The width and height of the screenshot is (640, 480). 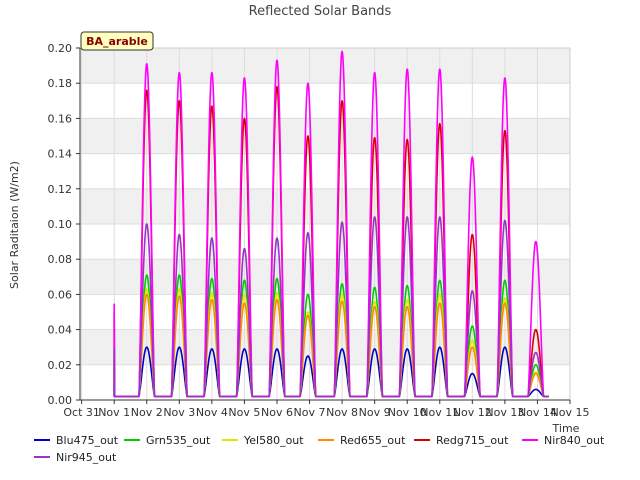 What do you see at coordinates (277, 412) in the screenshot?
I see `x-tick-label: Nov 6` at bounding box center [277, 412].